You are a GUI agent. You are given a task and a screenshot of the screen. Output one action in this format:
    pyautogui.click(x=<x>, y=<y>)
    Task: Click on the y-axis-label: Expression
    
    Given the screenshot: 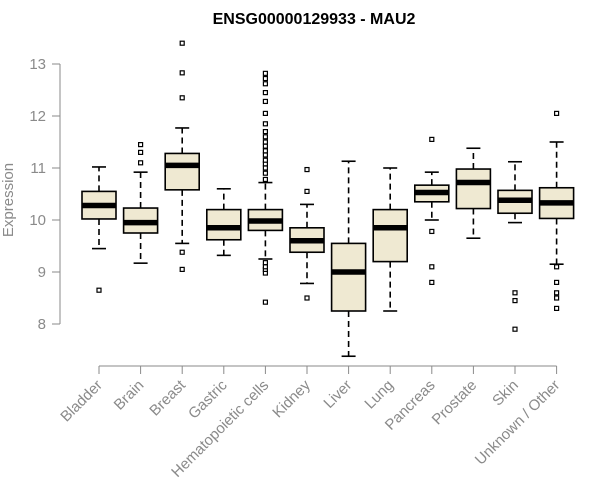 What is the action you would take?
    pyautogui.click(x=8, y=200)
    